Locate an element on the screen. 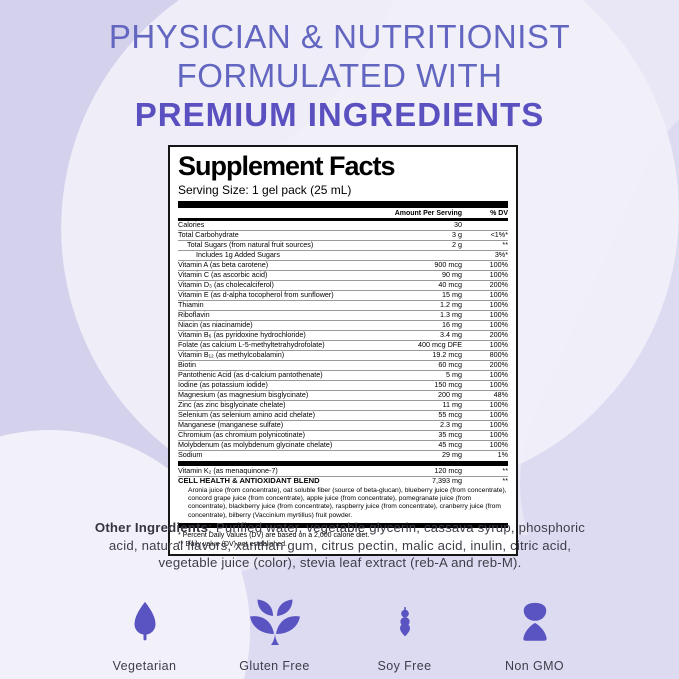 This screenshot has width=679, height=679. soybean-pod-icon is located at coordinates (405, 624).